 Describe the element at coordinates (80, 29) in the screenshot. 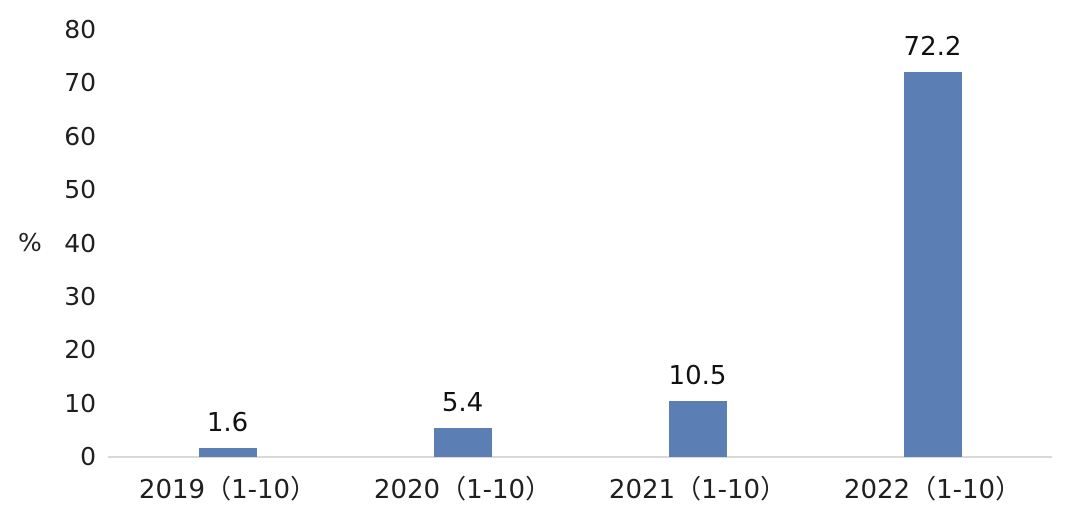

I see `y-tick-label: 80` at that location.